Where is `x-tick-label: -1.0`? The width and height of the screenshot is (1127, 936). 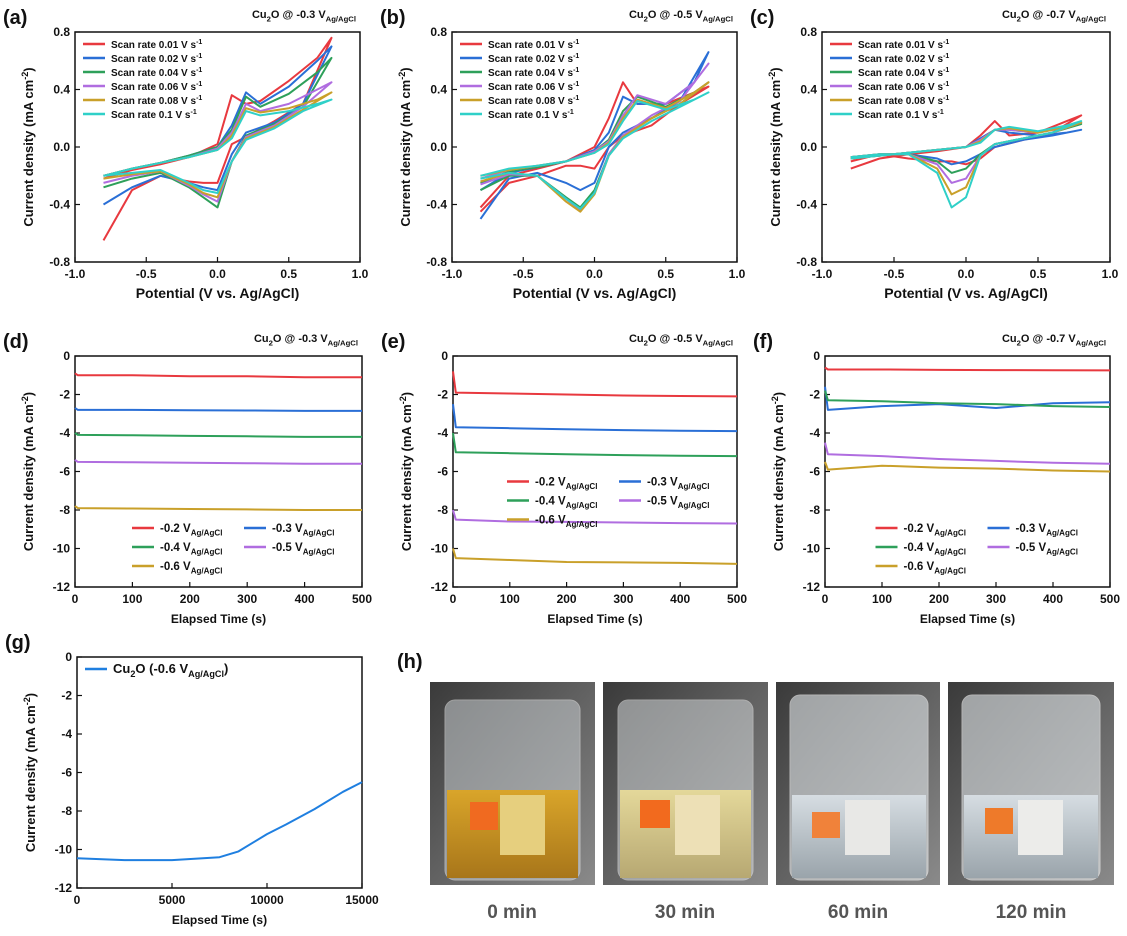 x-tick-label: -1.0 is located at coordinates (75, 274).